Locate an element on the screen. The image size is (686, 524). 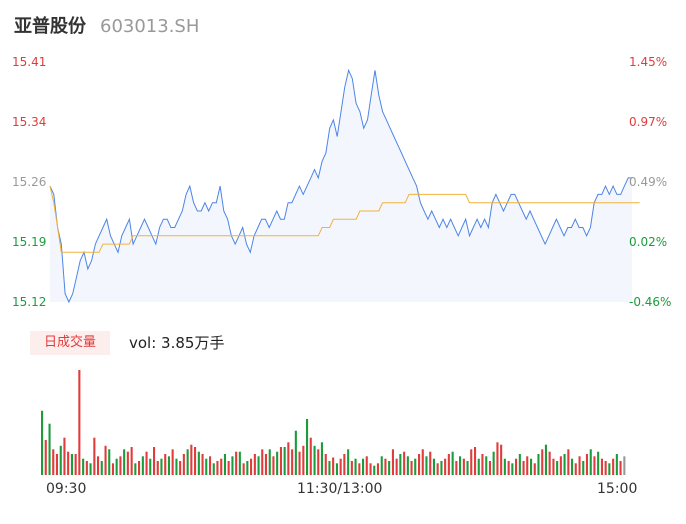
price-tick-label: 15.19 is located at coordinates (29, 242).